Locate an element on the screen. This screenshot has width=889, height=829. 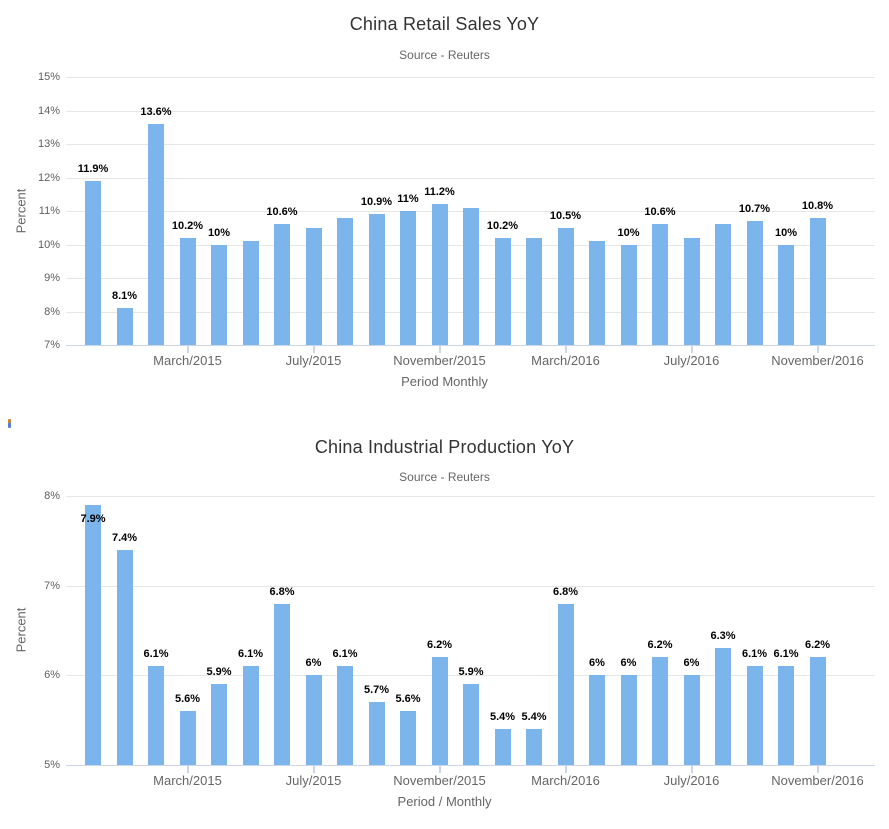
bar-value-label: 8.1% is located at coordinates (124, 296).